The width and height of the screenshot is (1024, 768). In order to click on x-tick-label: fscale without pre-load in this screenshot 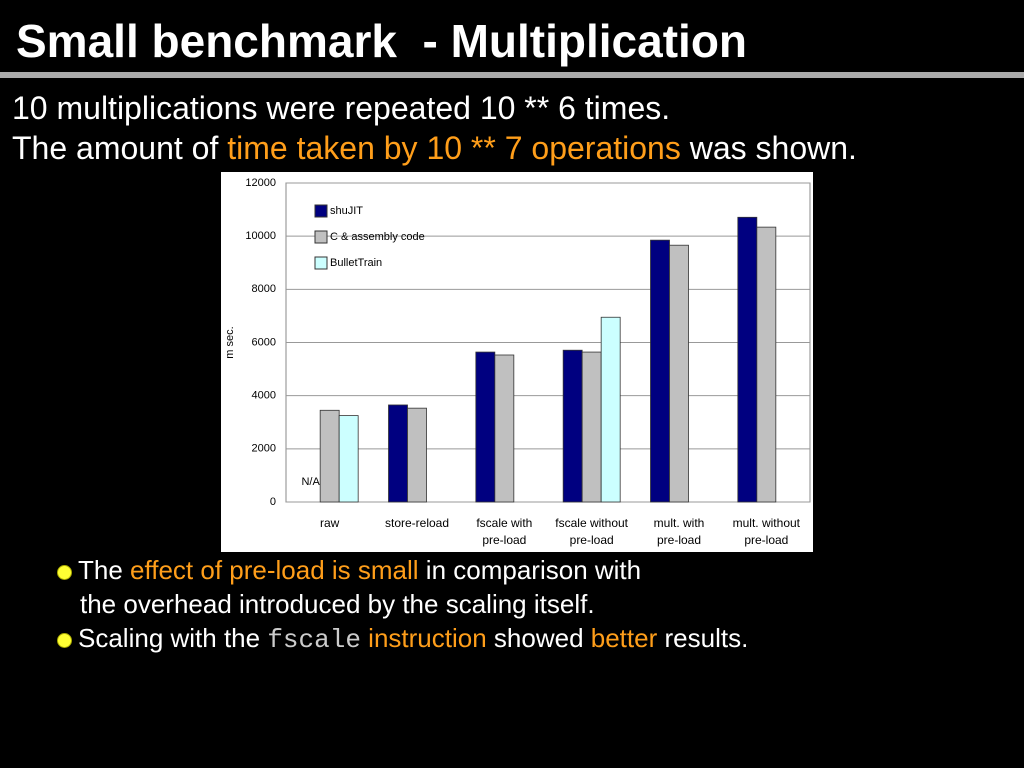, I will do `click(591, 531)`.